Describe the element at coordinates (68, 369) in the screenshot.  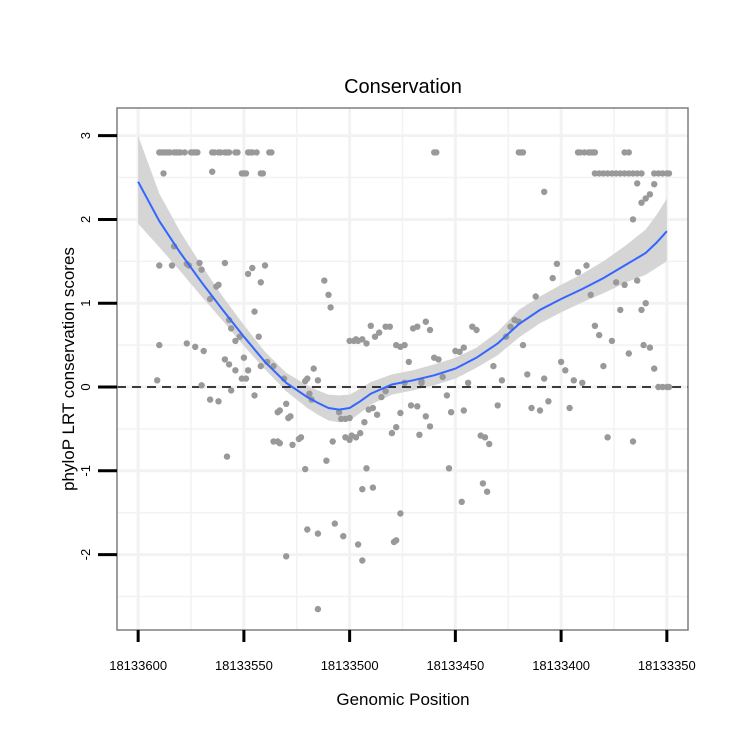
I see `y-axis-title: phyloP LRT conservation scores` at that location.